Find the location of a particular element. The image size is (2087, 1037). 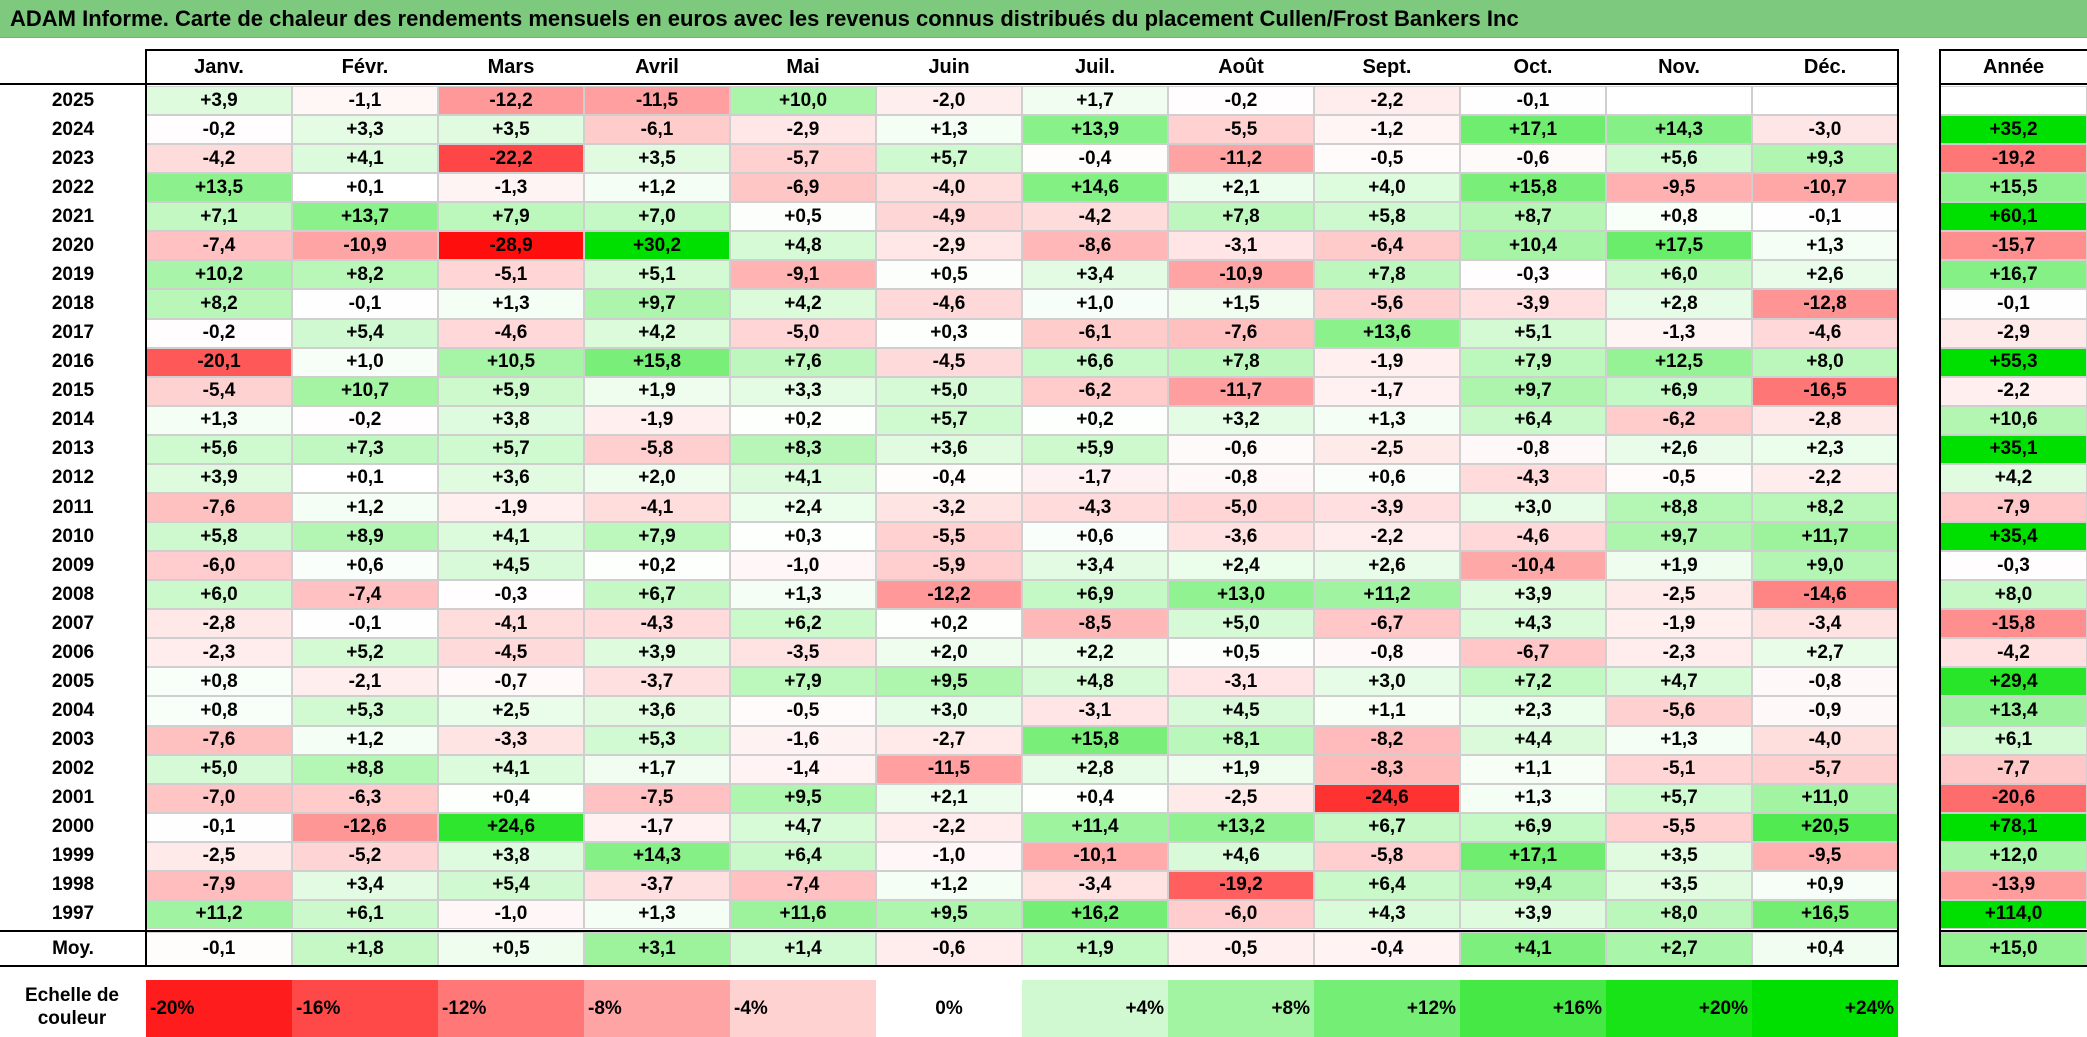

annual-cell: +16,7 is located at coordinates (2013, 275).